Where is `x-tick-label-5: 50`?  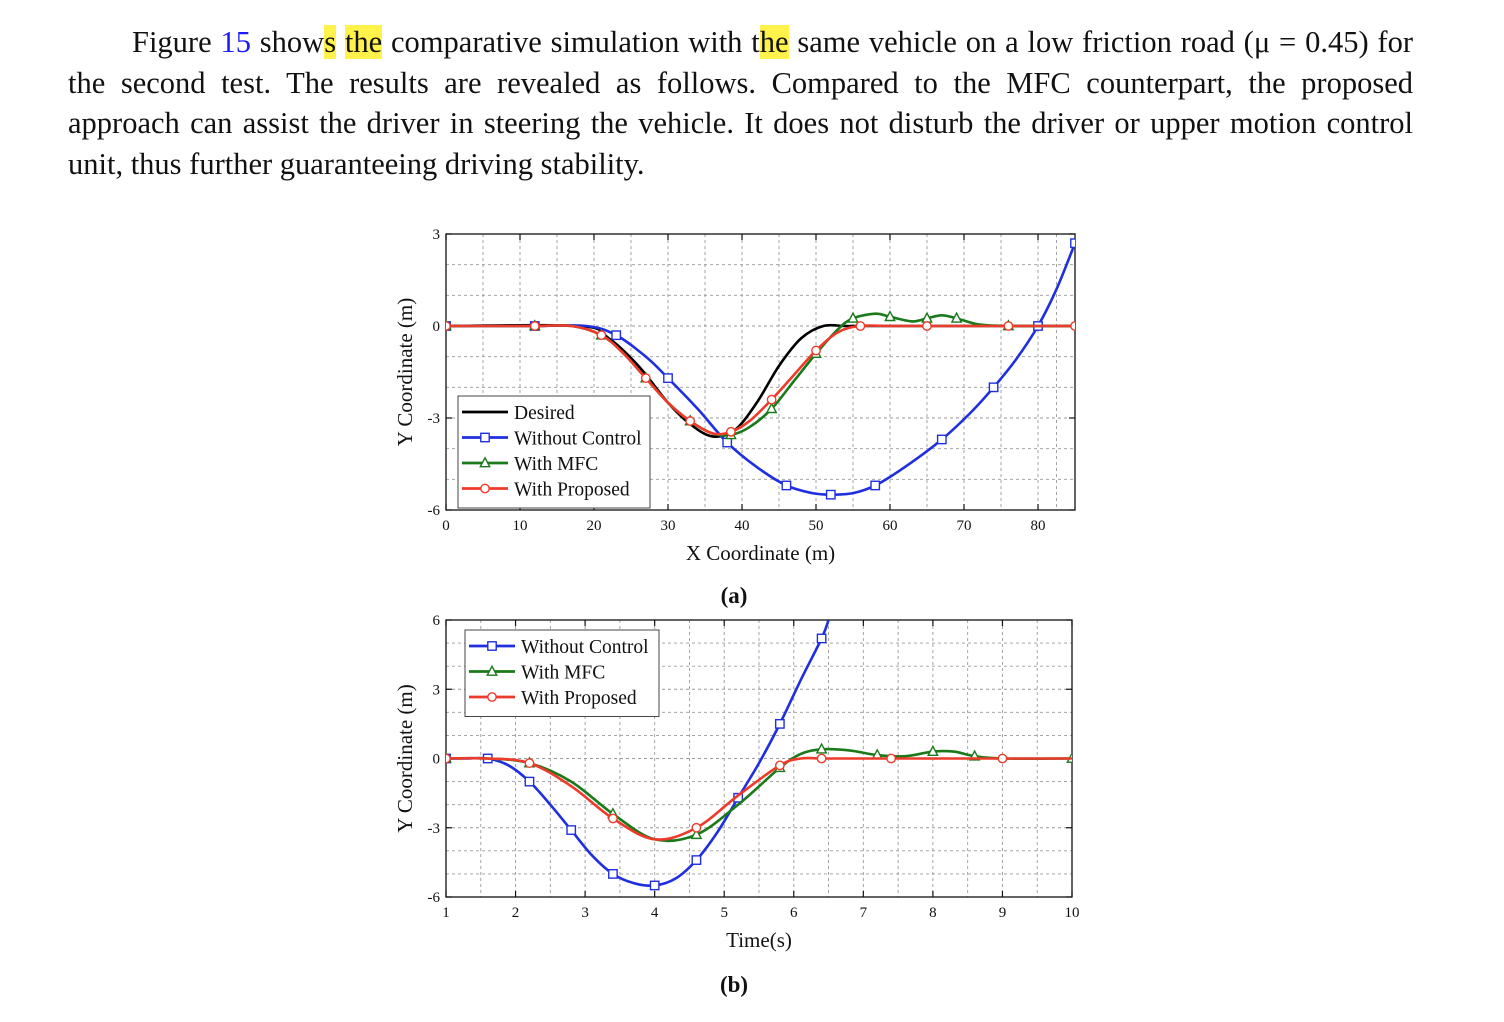
x-tick-label-5: 50 is located at coordinates (816, 526).